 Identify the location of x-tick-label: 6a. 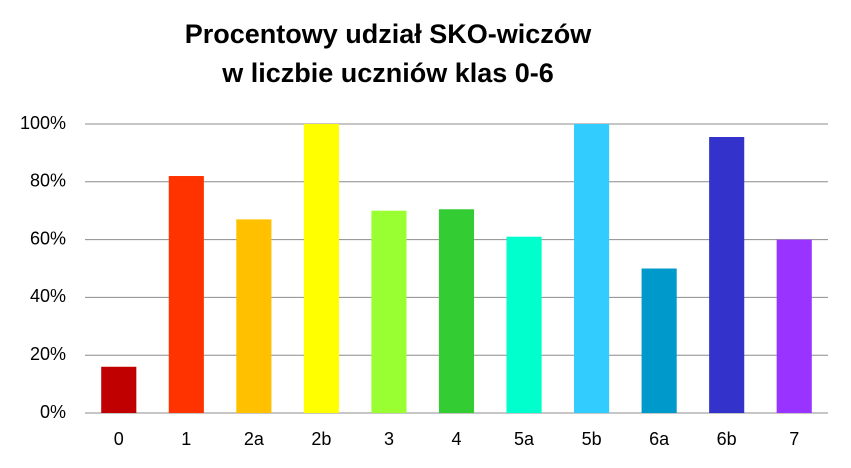
(659, 439).